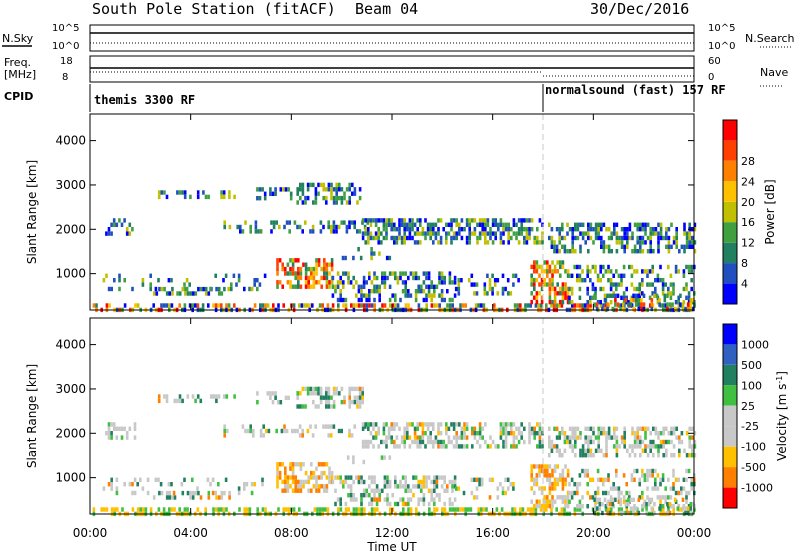 The width and height of the screenshot is (800, 554). Describe the element at coordinates (744, 284) in the screenshot. I see `colorbar-tick-label: 4` at that location.